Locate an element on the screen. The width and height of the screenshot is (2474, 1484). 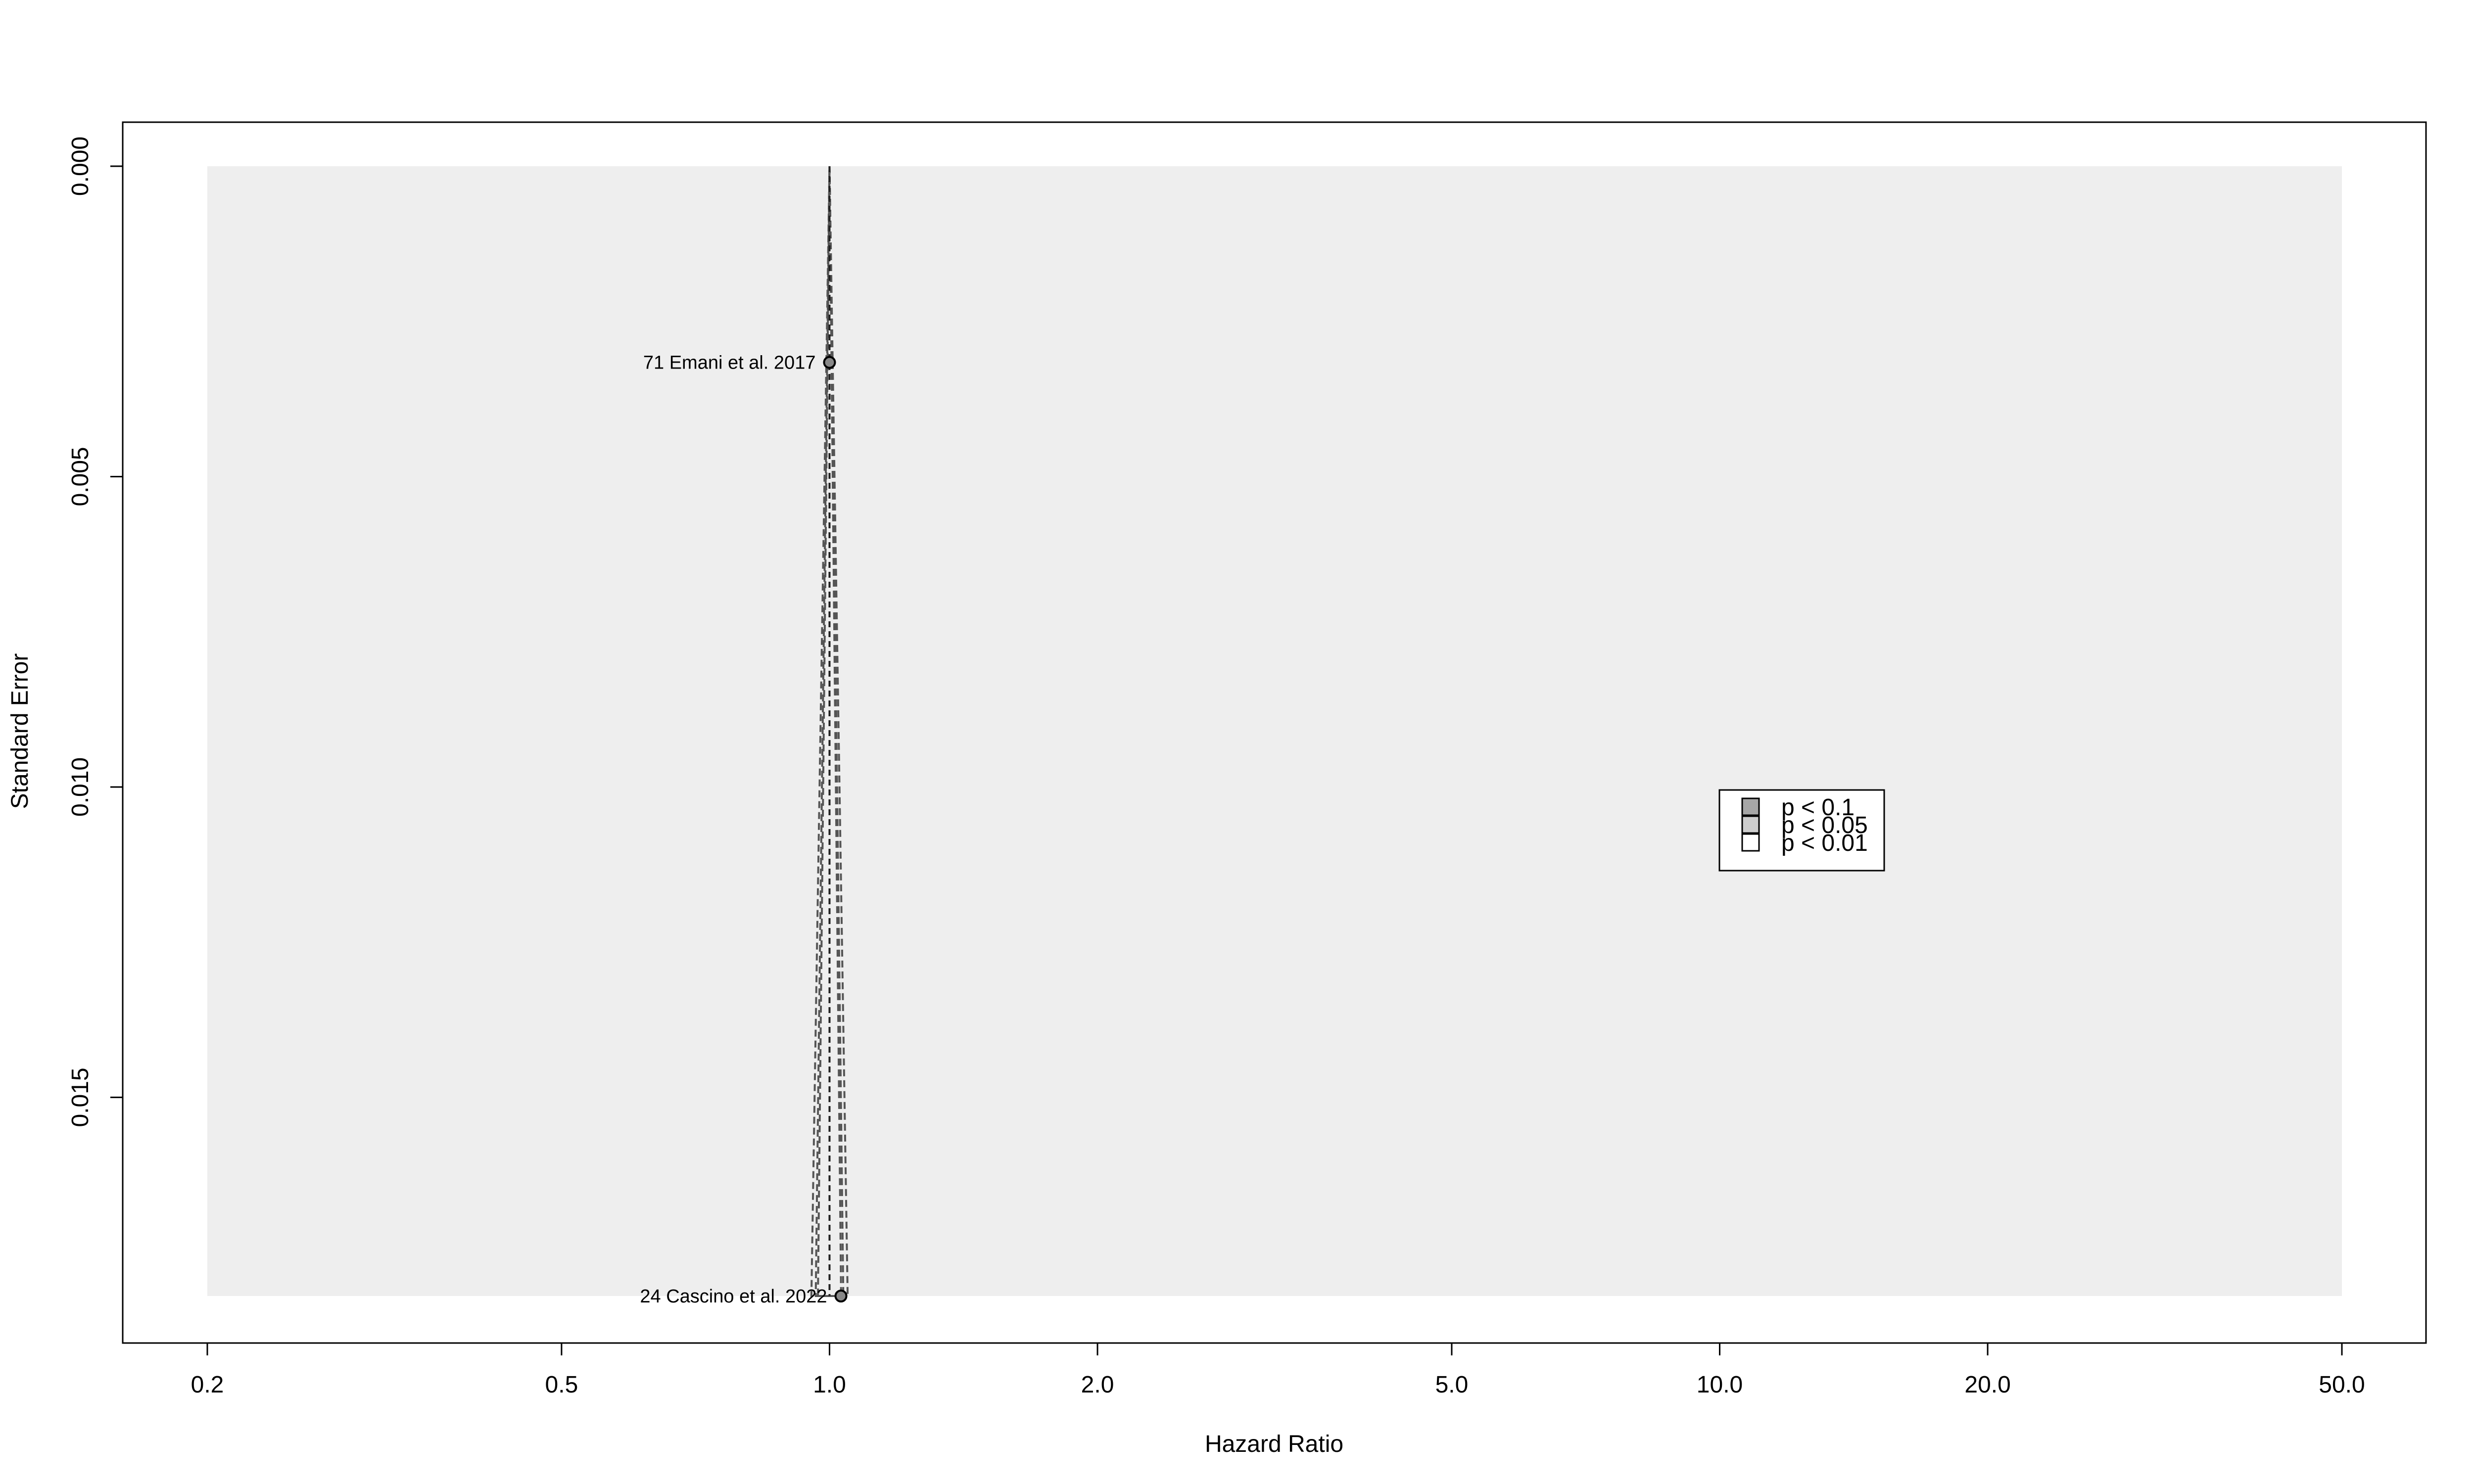
x-tick-label: 50.0 is located at coordinates (2342, 1385).